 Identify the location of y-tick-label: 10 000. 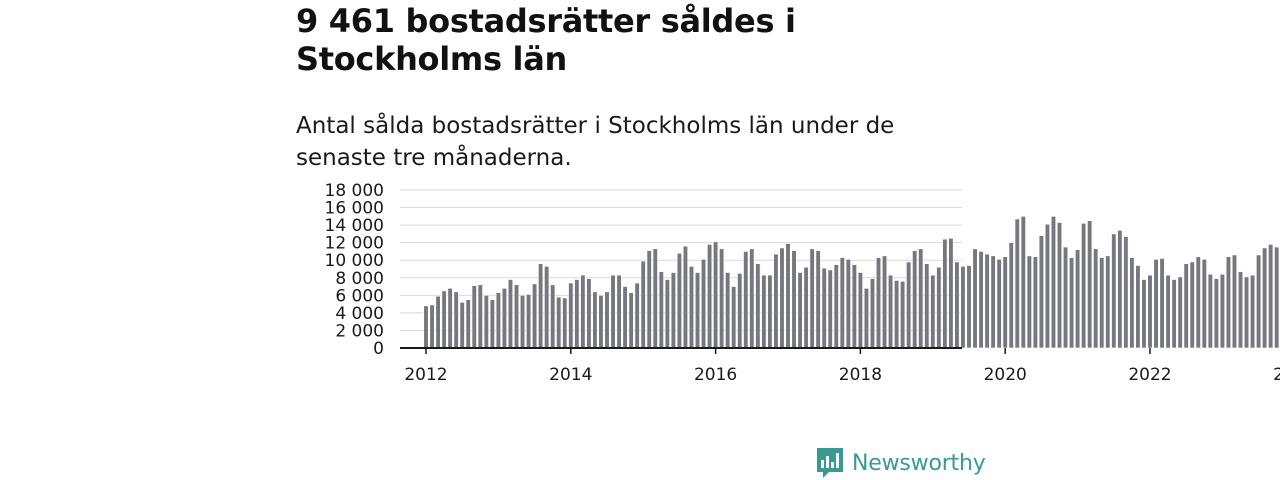
(354, 261).